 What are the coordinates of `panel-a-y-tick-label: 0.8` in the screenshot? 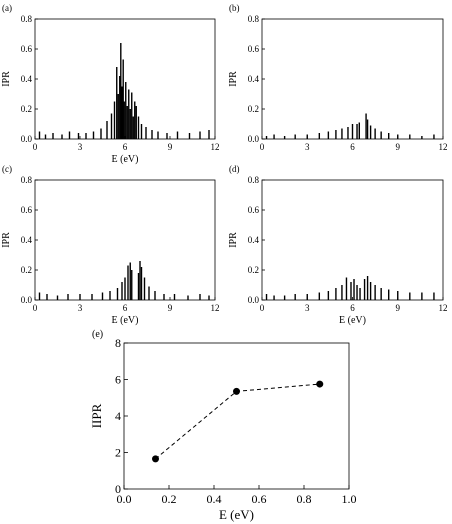 It's located at (27, 19).